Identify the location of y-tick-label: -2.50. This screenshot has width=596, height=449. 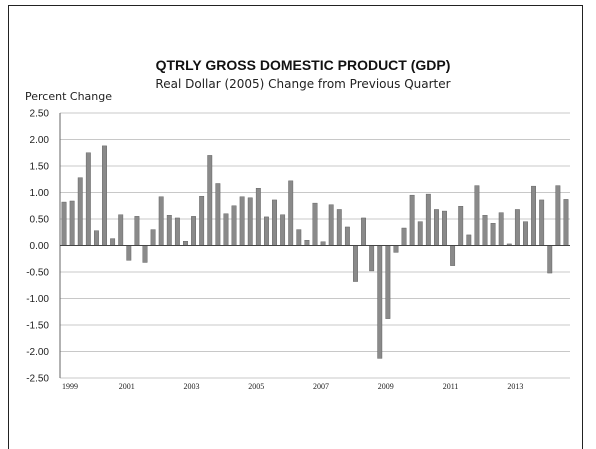
(37, 379).